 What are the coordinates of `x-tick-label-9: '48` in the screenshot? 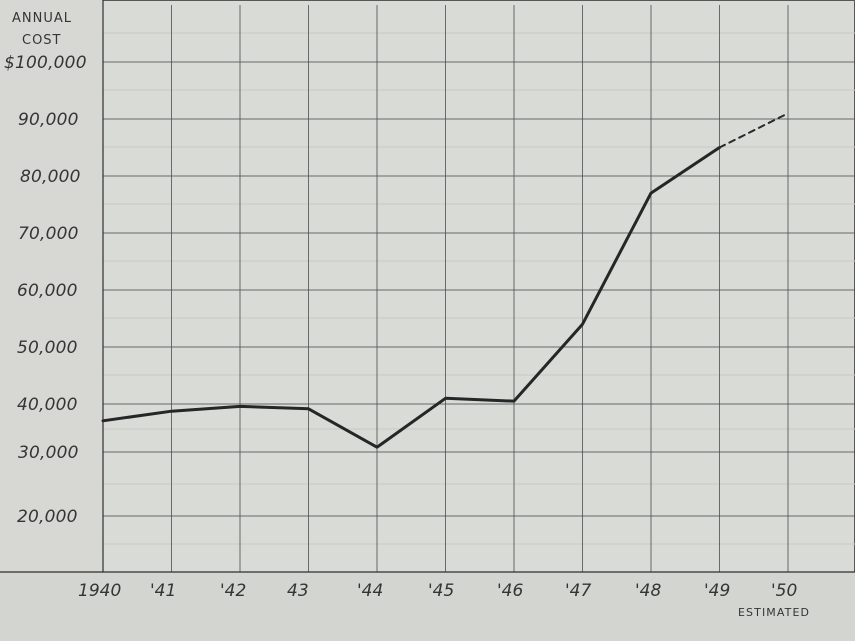 It's located at (648, 591).